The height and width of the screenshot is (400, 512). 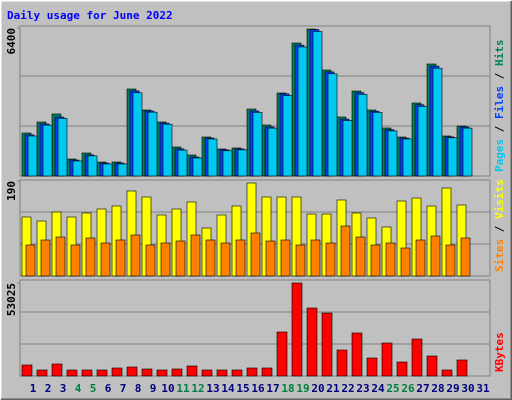 What do you see at coordinates (499, 352) in the screenshot?
I see `legend-entry: KBytes` at bounding box center [499, 352].